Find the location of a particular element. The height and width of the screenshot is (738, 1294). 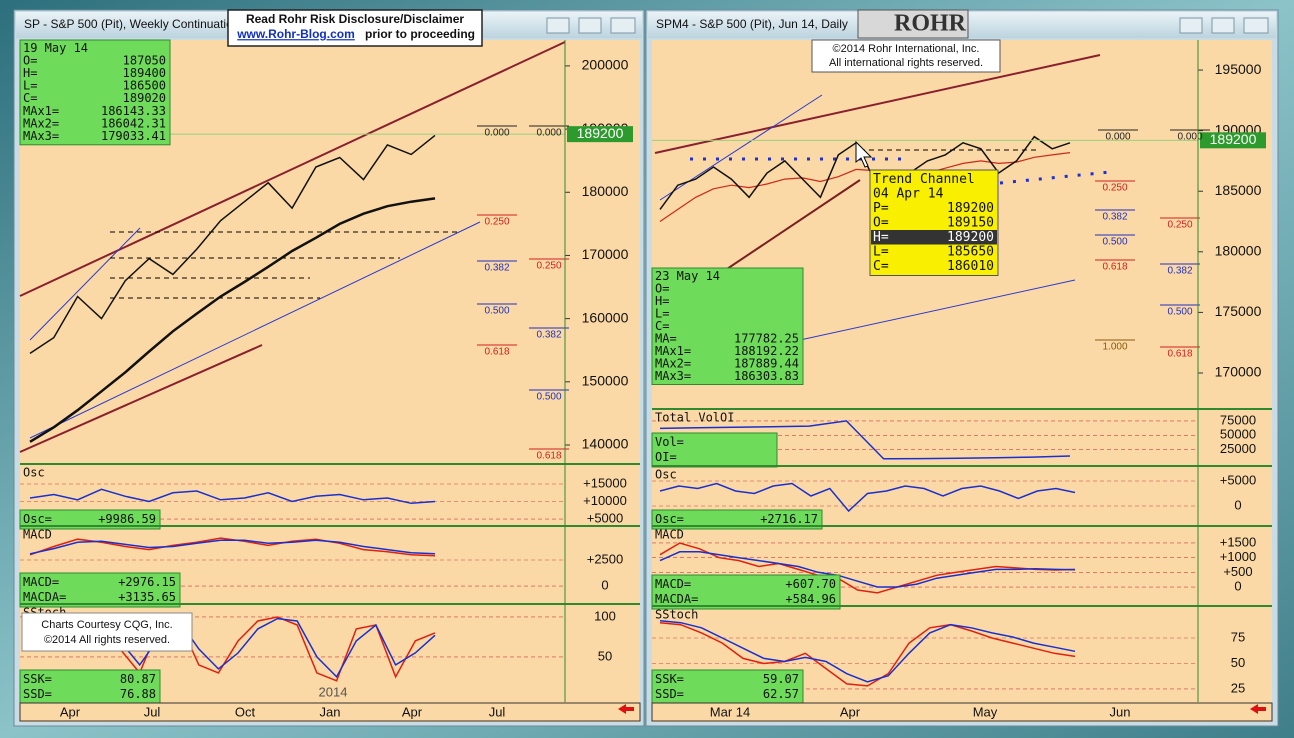

readout-label: SSK= is located at coordinates (37, 679).